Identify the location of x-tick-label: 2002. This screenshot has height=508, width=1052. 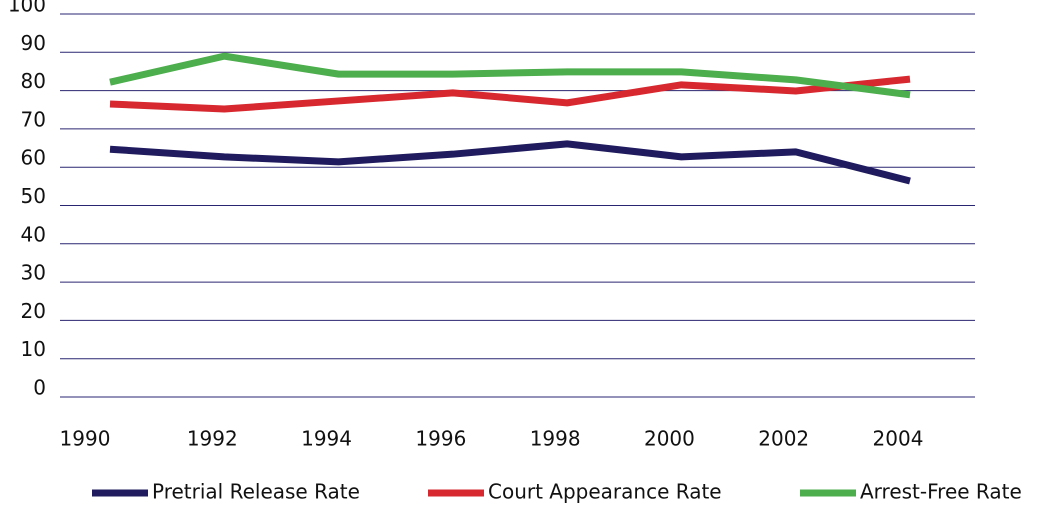
(783, 439).